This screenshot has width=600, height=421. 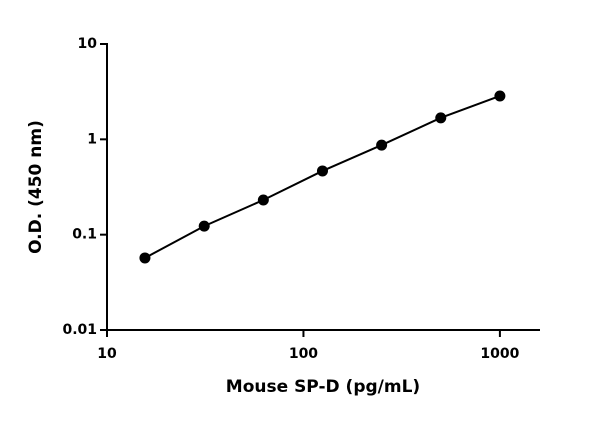 I want to click on x-tick-label: 100, so click(x=303, y=354).